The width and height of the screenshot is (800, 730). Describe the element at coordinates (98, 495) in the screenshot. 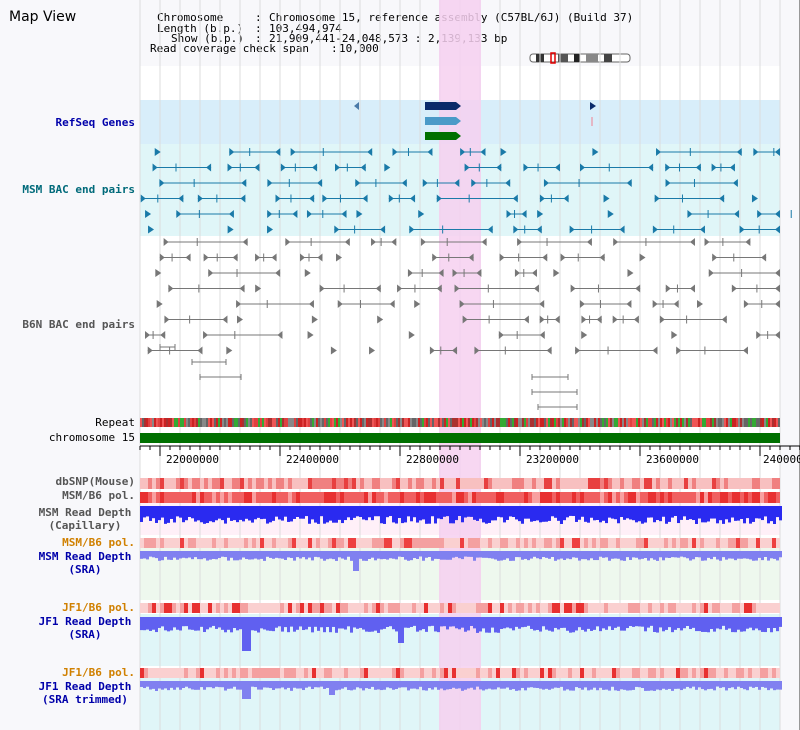

I see `track-label-msm-b6-pol: MSM/B6 pol.` at that location.